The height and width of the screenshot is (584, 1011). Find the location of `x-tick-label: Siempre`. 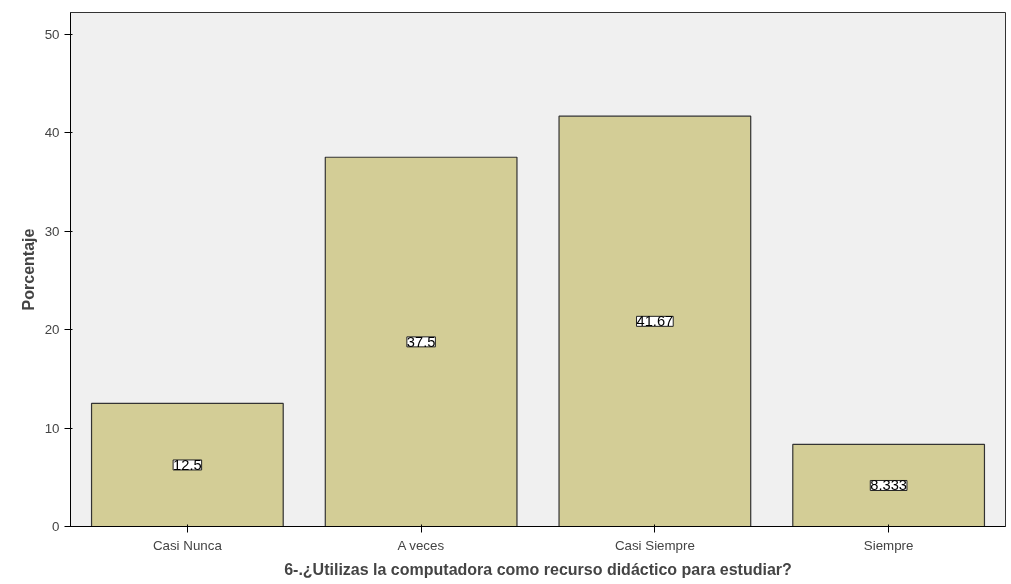

x-tick-label: Siempre is located at coordinates (888, 545).